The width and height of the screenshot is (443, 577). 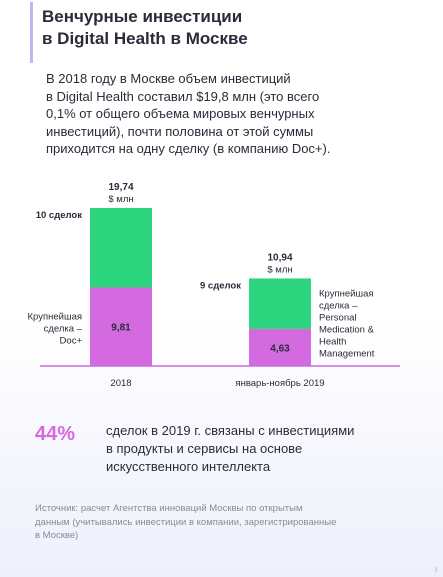 I want to click on bar-total-label: 19,74, so click(x=120, y=187).